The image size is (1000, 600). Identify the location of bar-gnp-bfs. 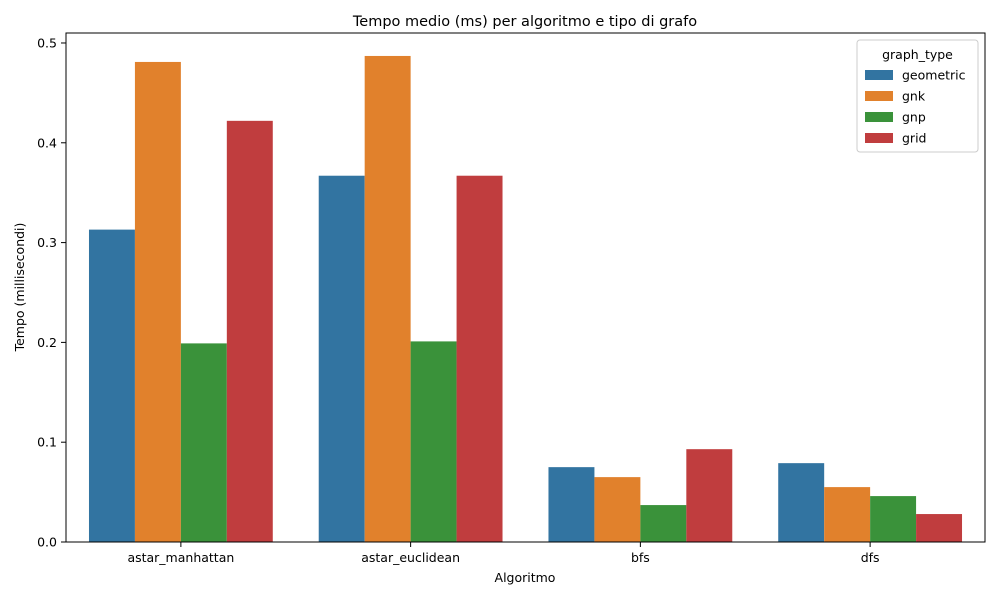
(663, 523).